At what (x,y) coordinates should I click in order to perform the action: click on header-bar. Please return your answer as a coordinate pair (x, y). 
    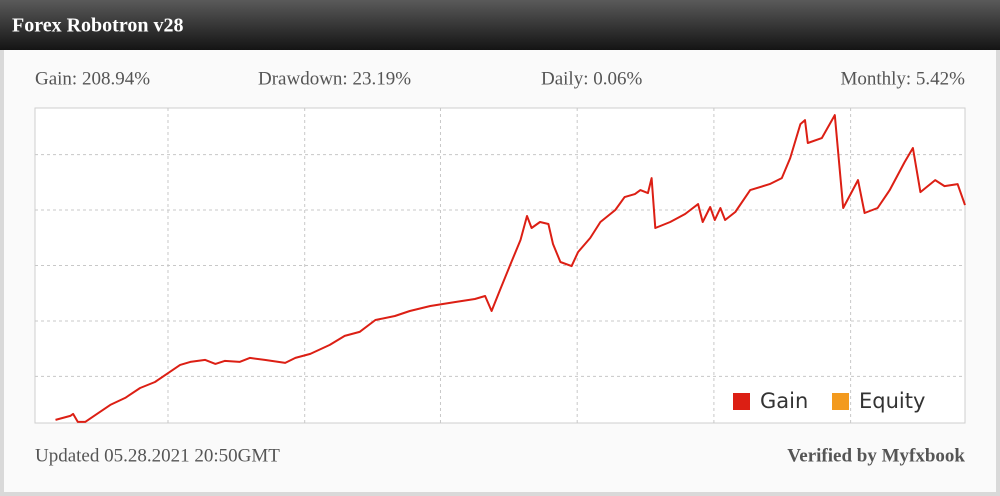
    Looking at the image, I should click on (500, 25).